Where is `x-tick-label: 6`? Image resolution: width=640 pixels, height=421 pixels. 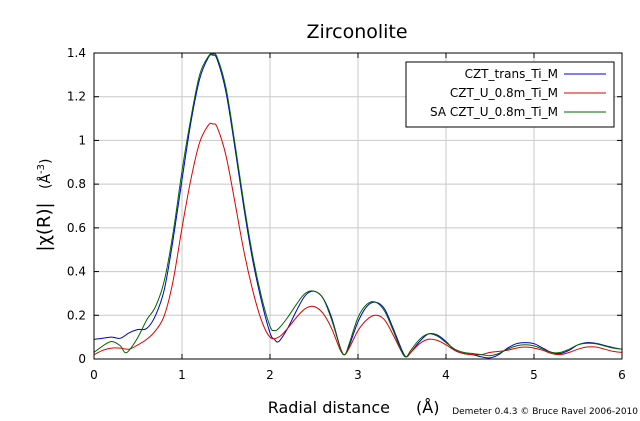 x-tick-label: 6 is located at coordinates (622, 375).